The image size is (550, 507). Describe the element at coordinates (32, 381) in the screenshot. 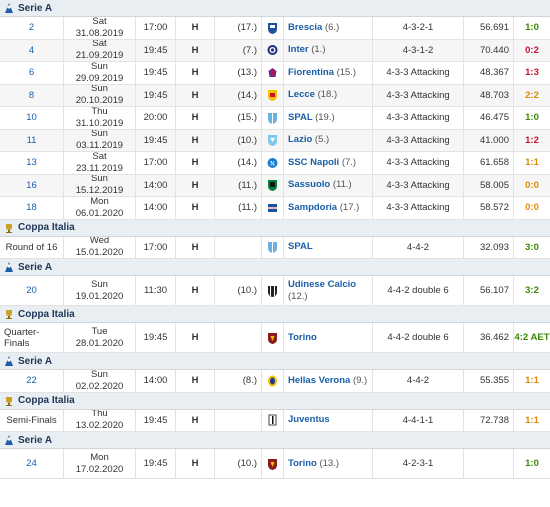

I see `matchday: 22` at that location.